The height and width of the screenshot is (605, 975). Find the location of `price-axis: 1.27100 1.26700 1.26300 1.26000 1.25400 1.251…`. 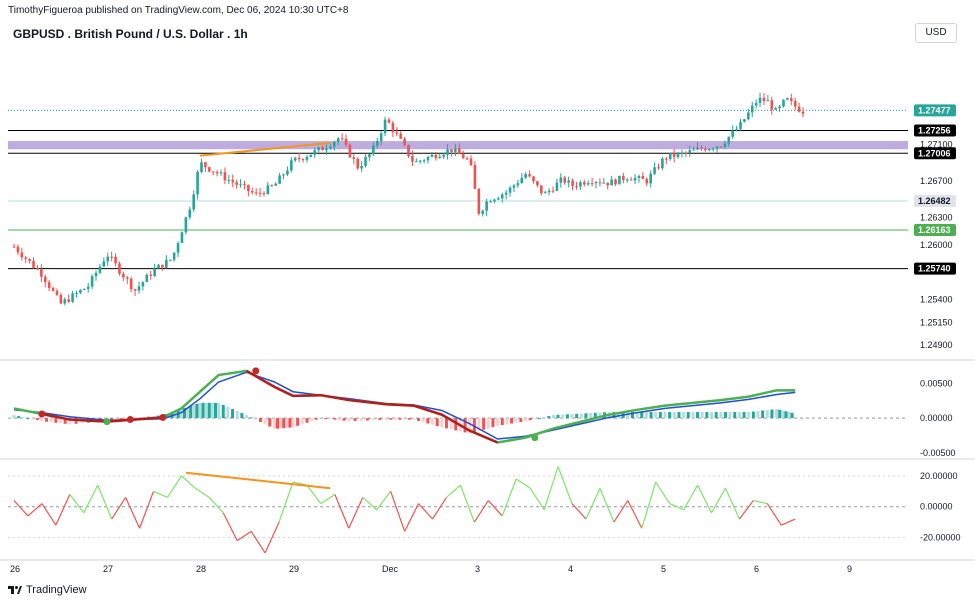

price-axis: 1.27100 1.26700 1.26300 1.26000 1.25400 1.251… is located at coordinates (937, 323).